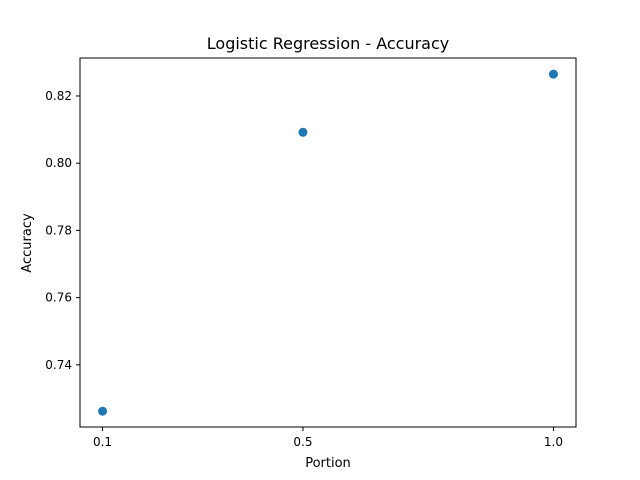  Describe the element at coordinates (328, 43) in the screenshot. I see `chart-title: Logistic Regression - Accuracy` at that location.